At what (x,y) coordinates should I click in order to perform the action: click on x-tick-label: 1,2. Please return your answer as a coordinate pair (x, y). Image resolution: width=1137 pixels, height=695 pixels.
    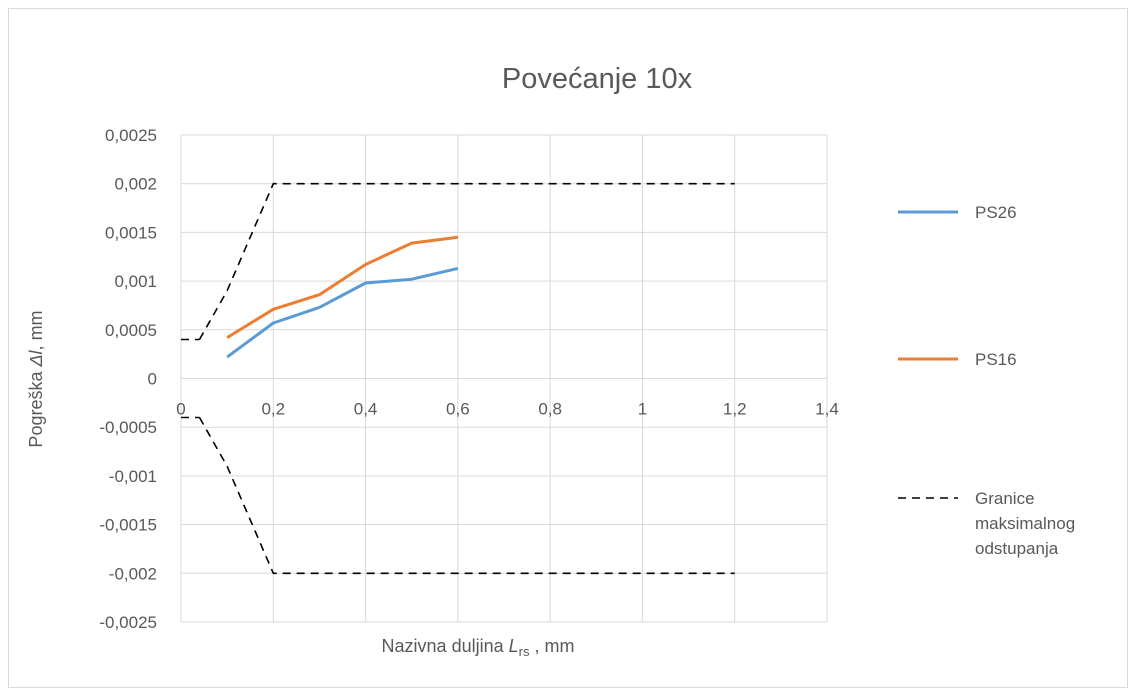
    Looking at the image, I should click on (735, 409).